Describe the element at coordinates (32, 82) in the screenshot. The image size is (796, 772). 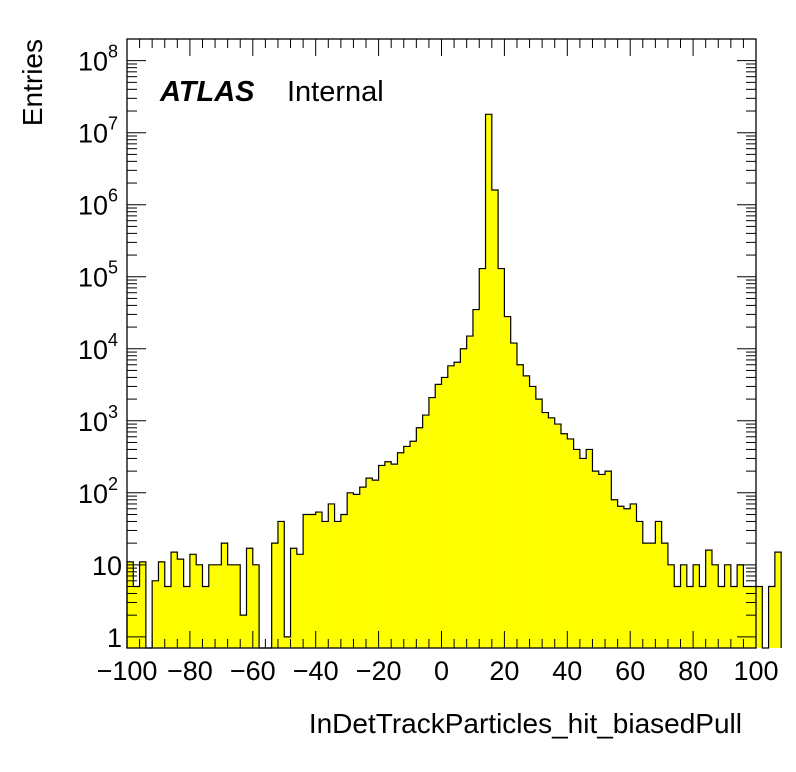
I see `y-axis-title: Entries` at that location.